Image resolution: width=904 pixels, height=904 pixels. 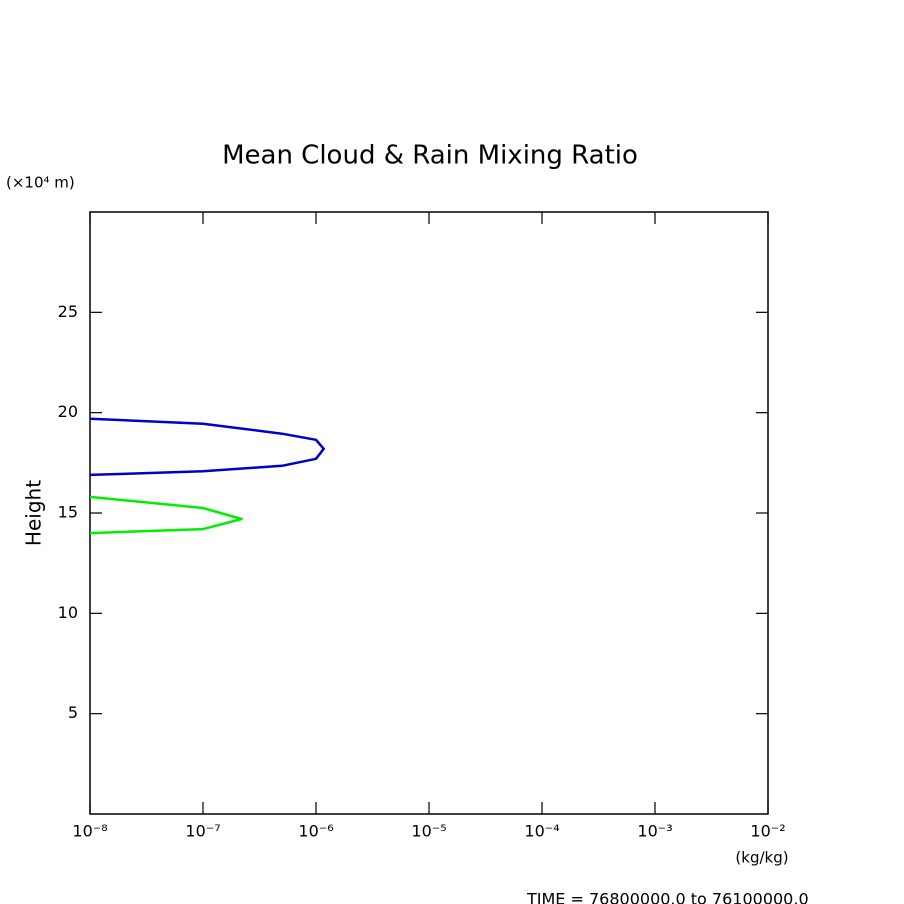 What do you see at coordinates (654, 831) in the screenshot?
I see `x-tick-label: 10⁻³` at bounding box center [654, 831].